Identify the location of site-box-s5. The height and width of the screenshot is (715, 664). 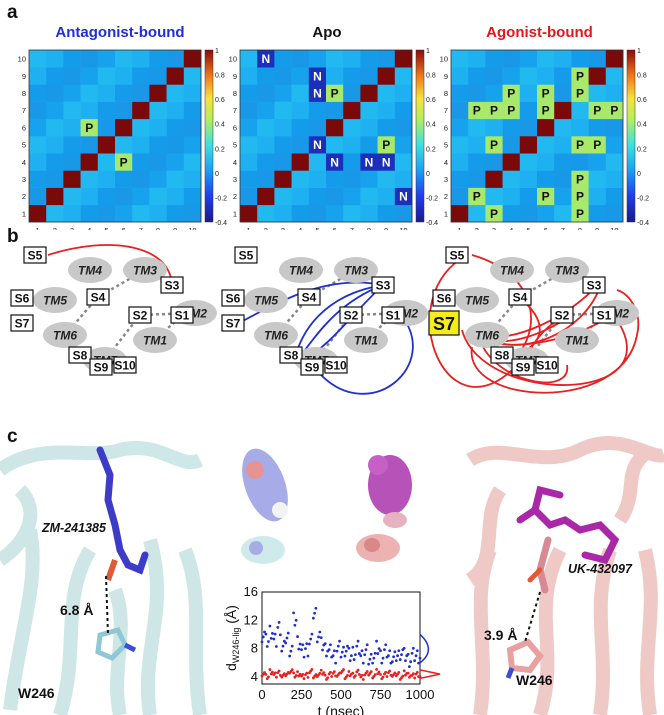
(35, 255).